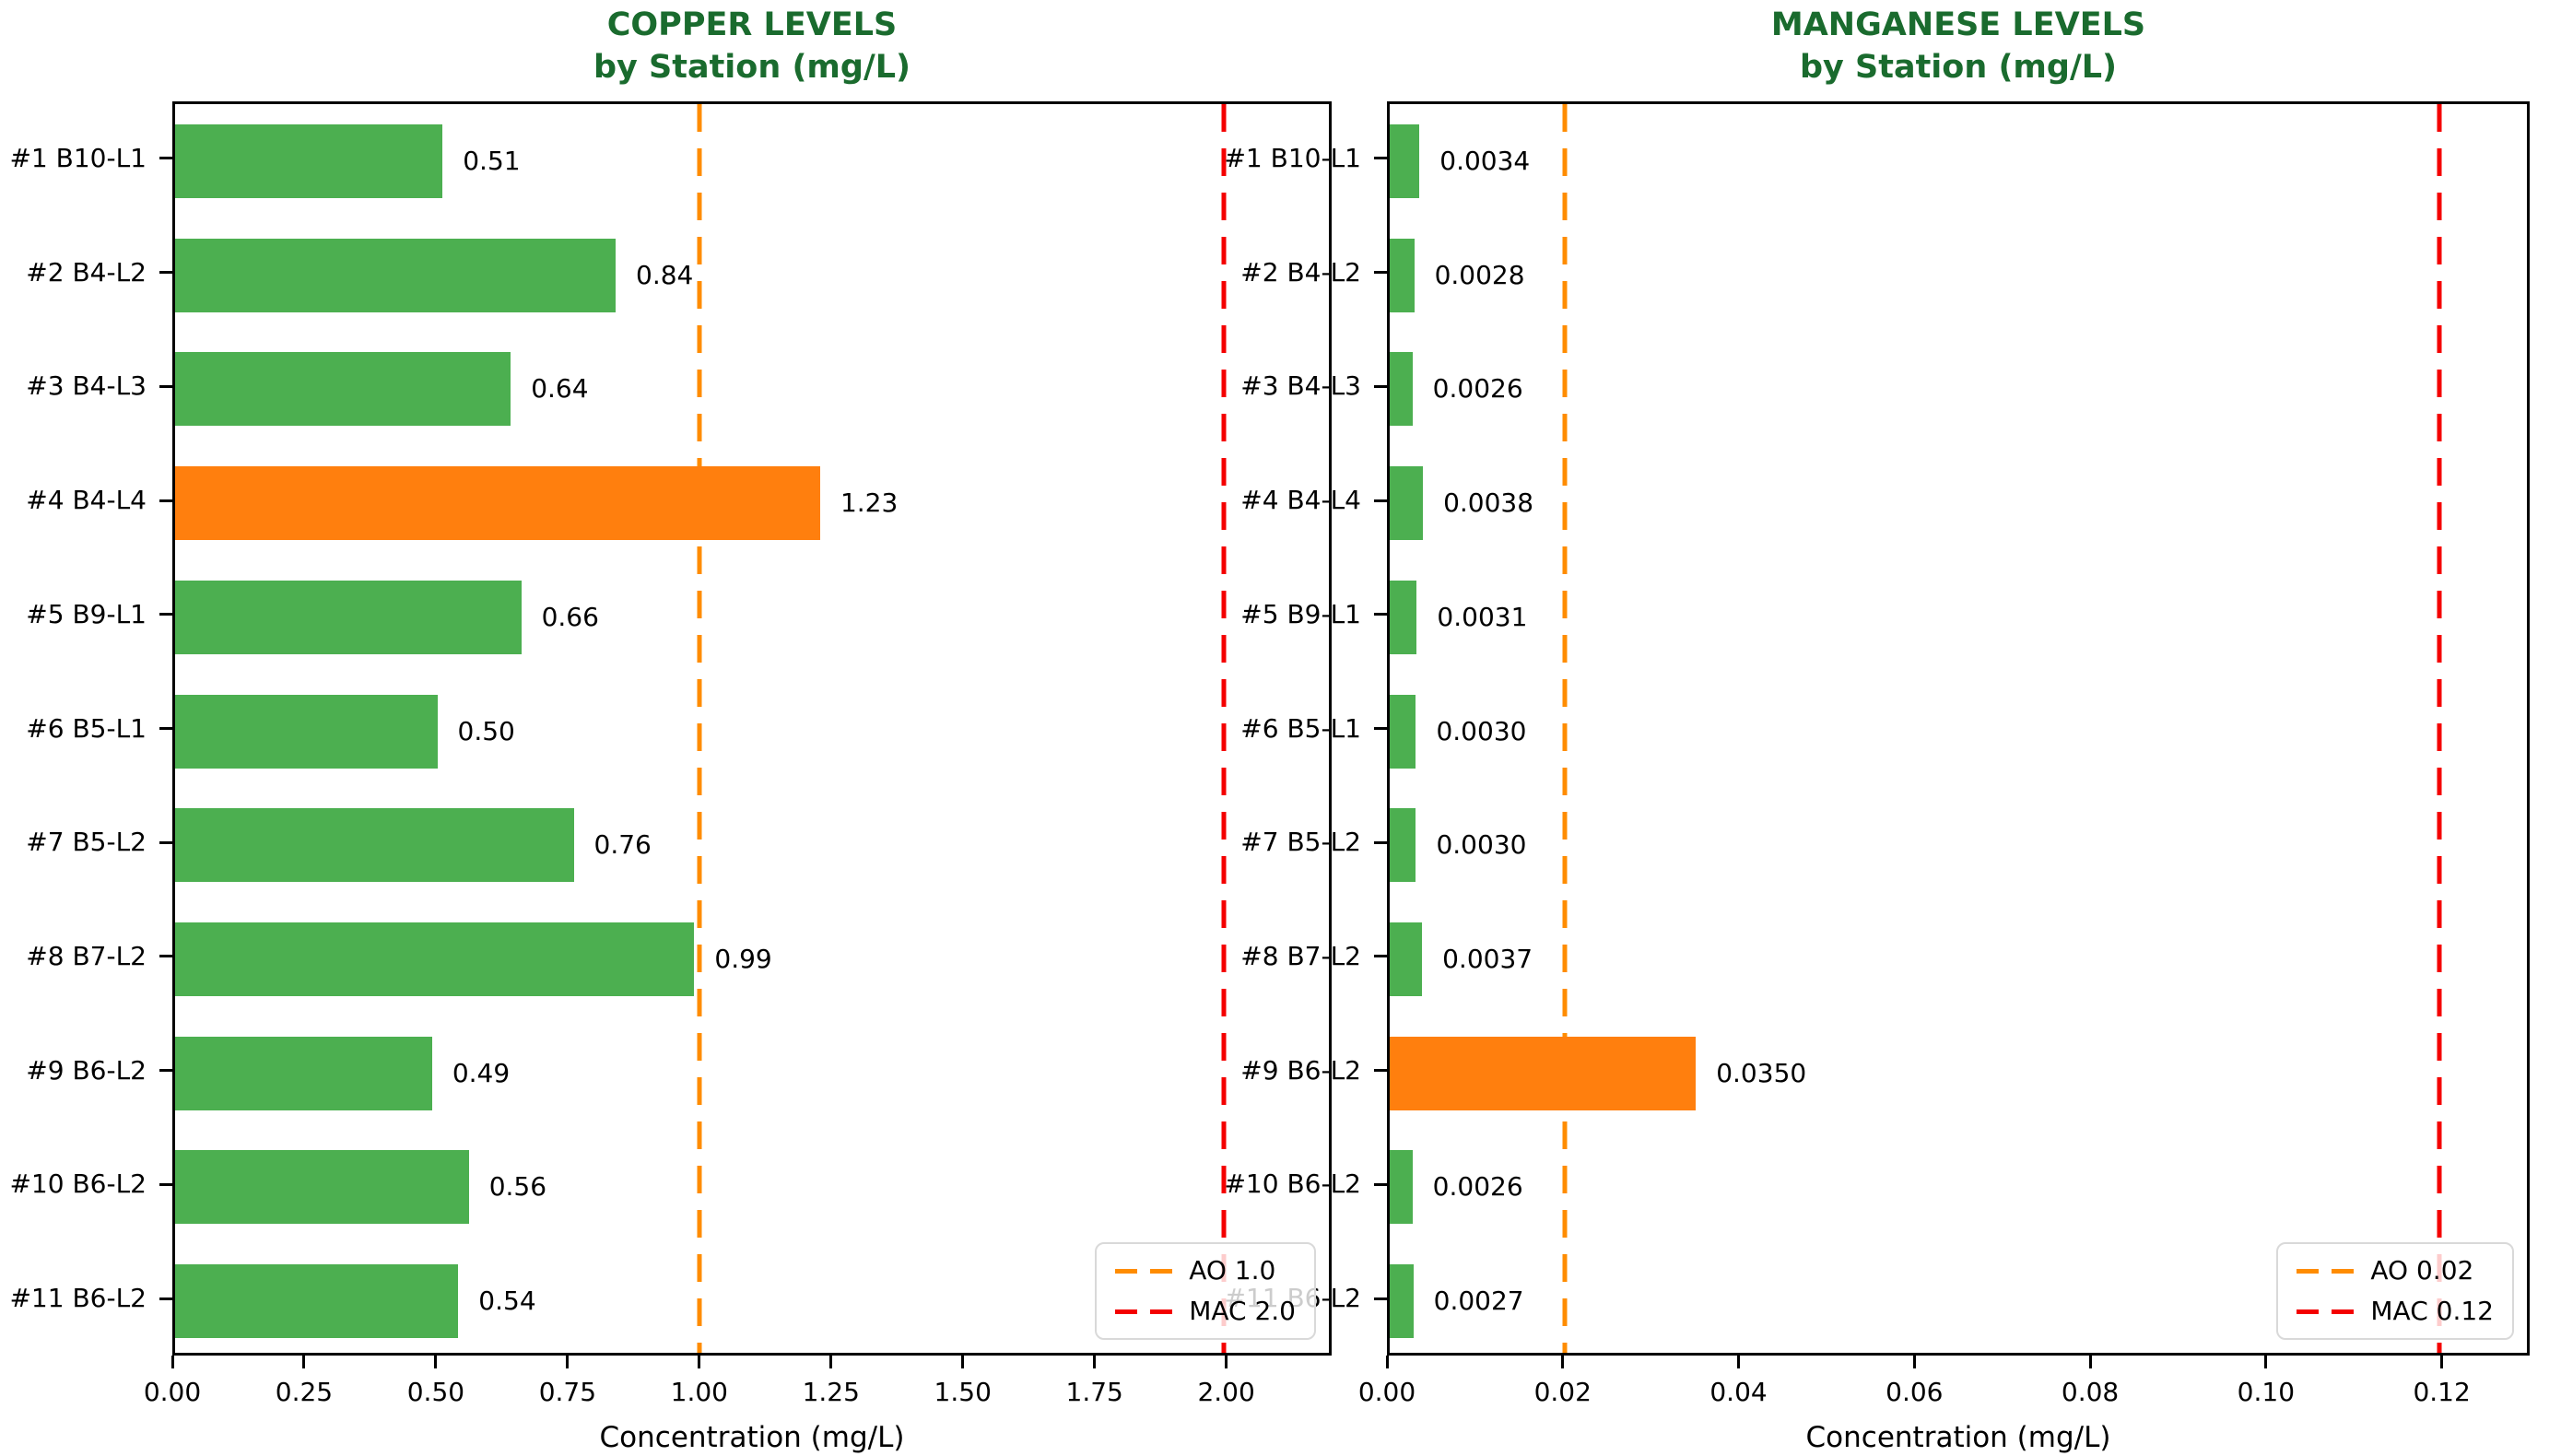 The width and height of the screenshot is (2561, 1456). I want to click on x-axis-tick-label: 0.10, so click(2267, 1392).